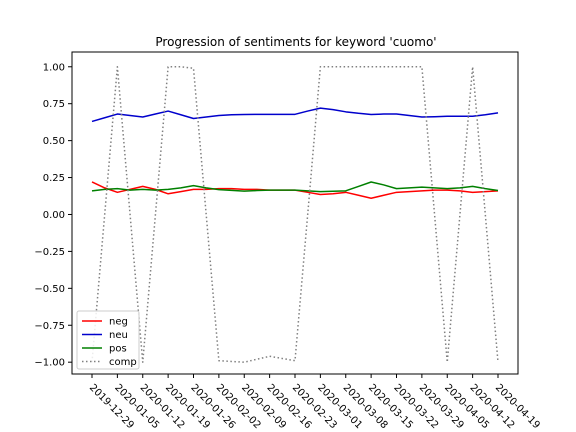  Describe the element at coordinates (49, 289) in the screenshot. I see `y-tick-label: −0.50` at that location.